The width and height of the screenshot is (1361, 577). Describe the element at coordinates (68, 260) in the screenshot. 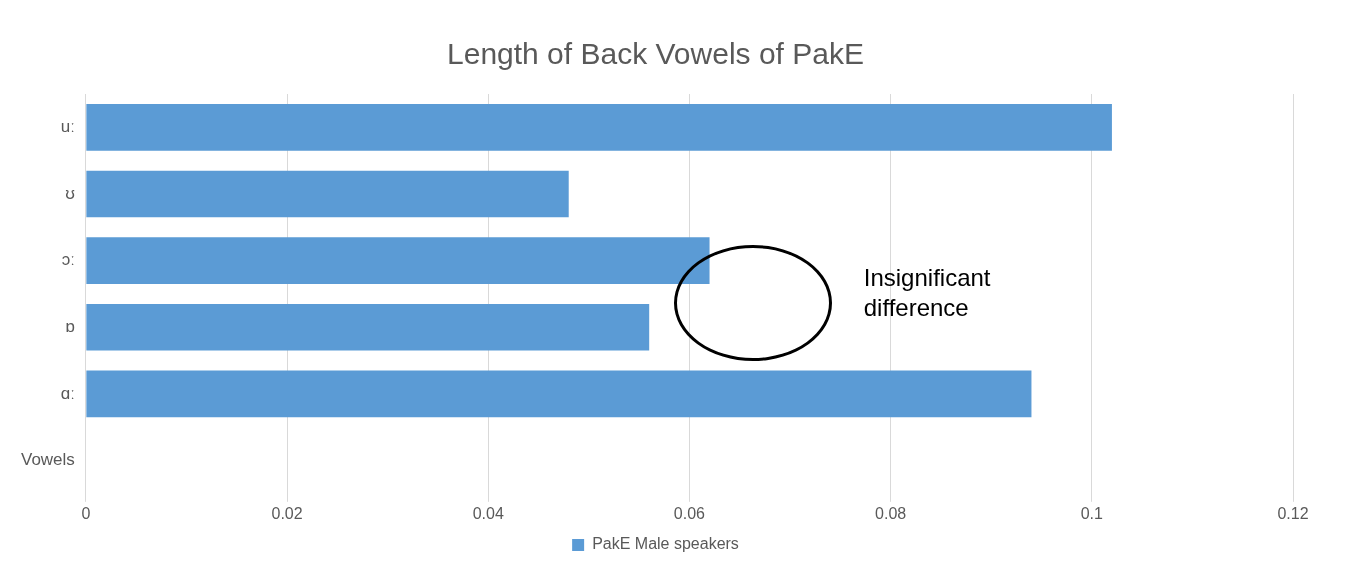

I see `y-tick-label: ɔː` at that location.